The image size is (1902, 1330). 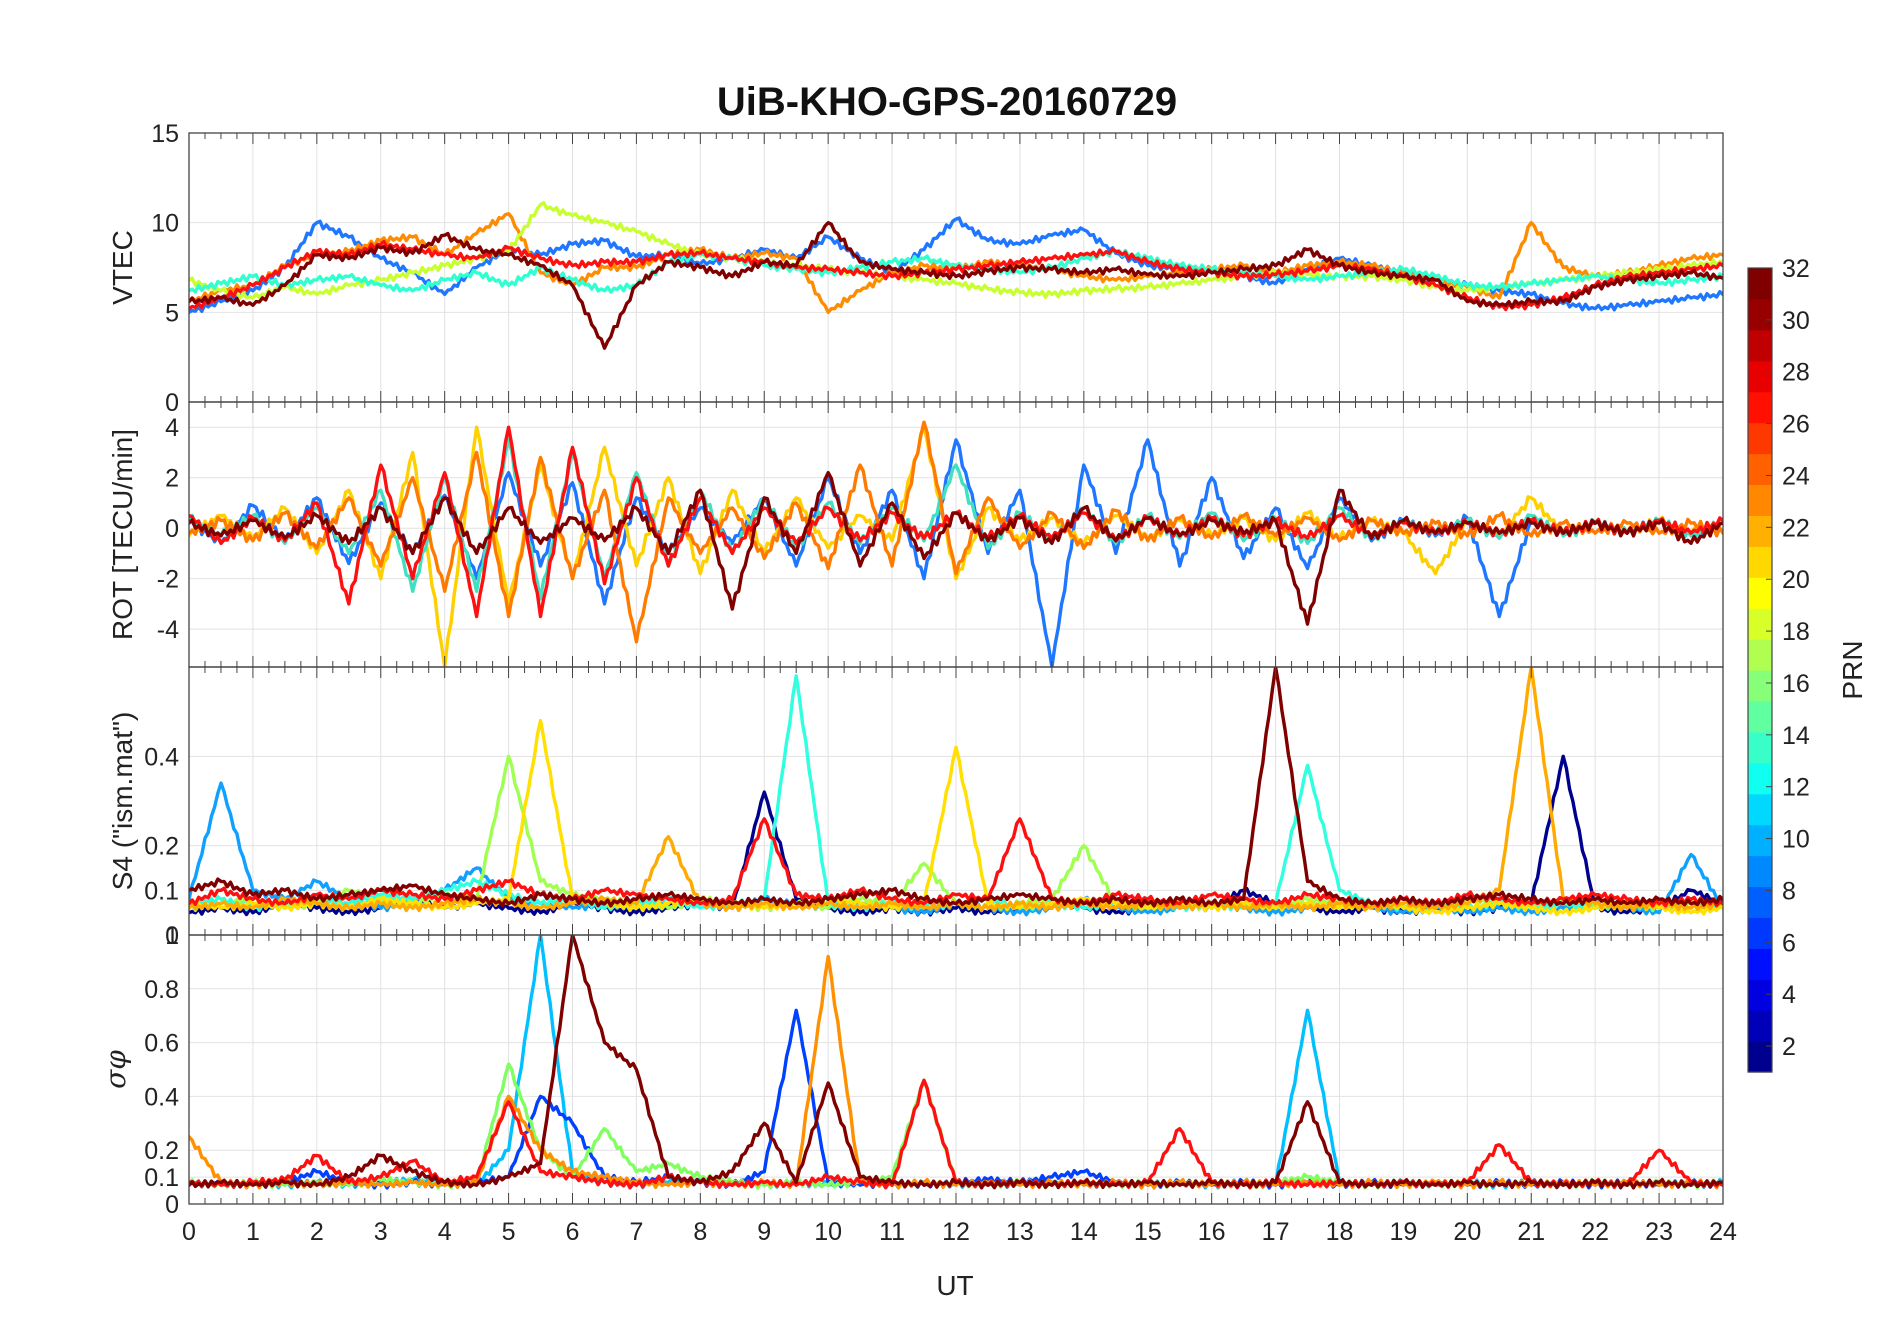 What do you see at coordinates (1796, 684) in the screenshot?
I see `colorbar-tick-label: 16` at bounding box center [1796, 684].